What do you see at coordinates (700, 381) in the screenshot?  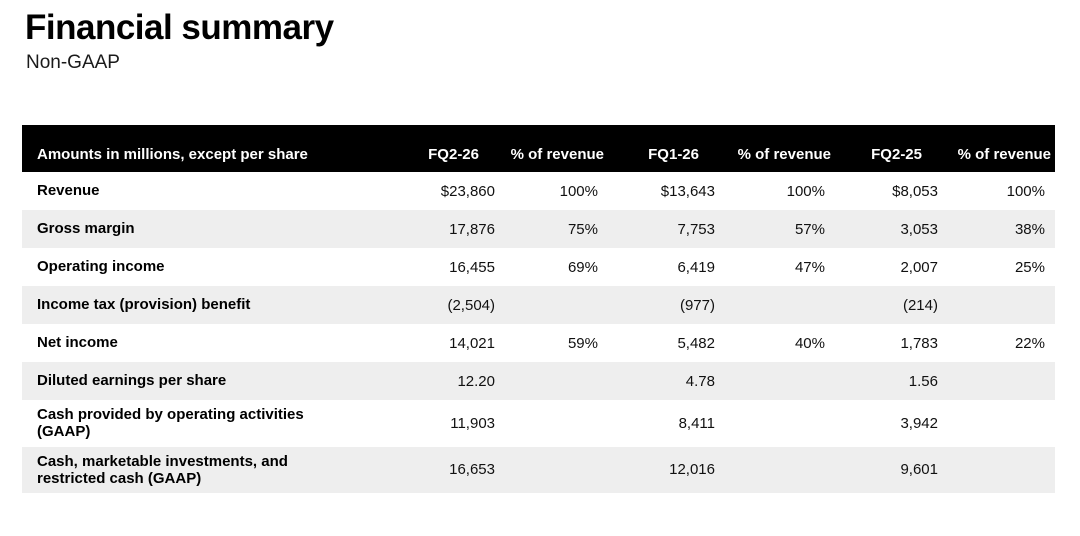 I see `cell-value: 4.78` at bounding box center [700, 381].